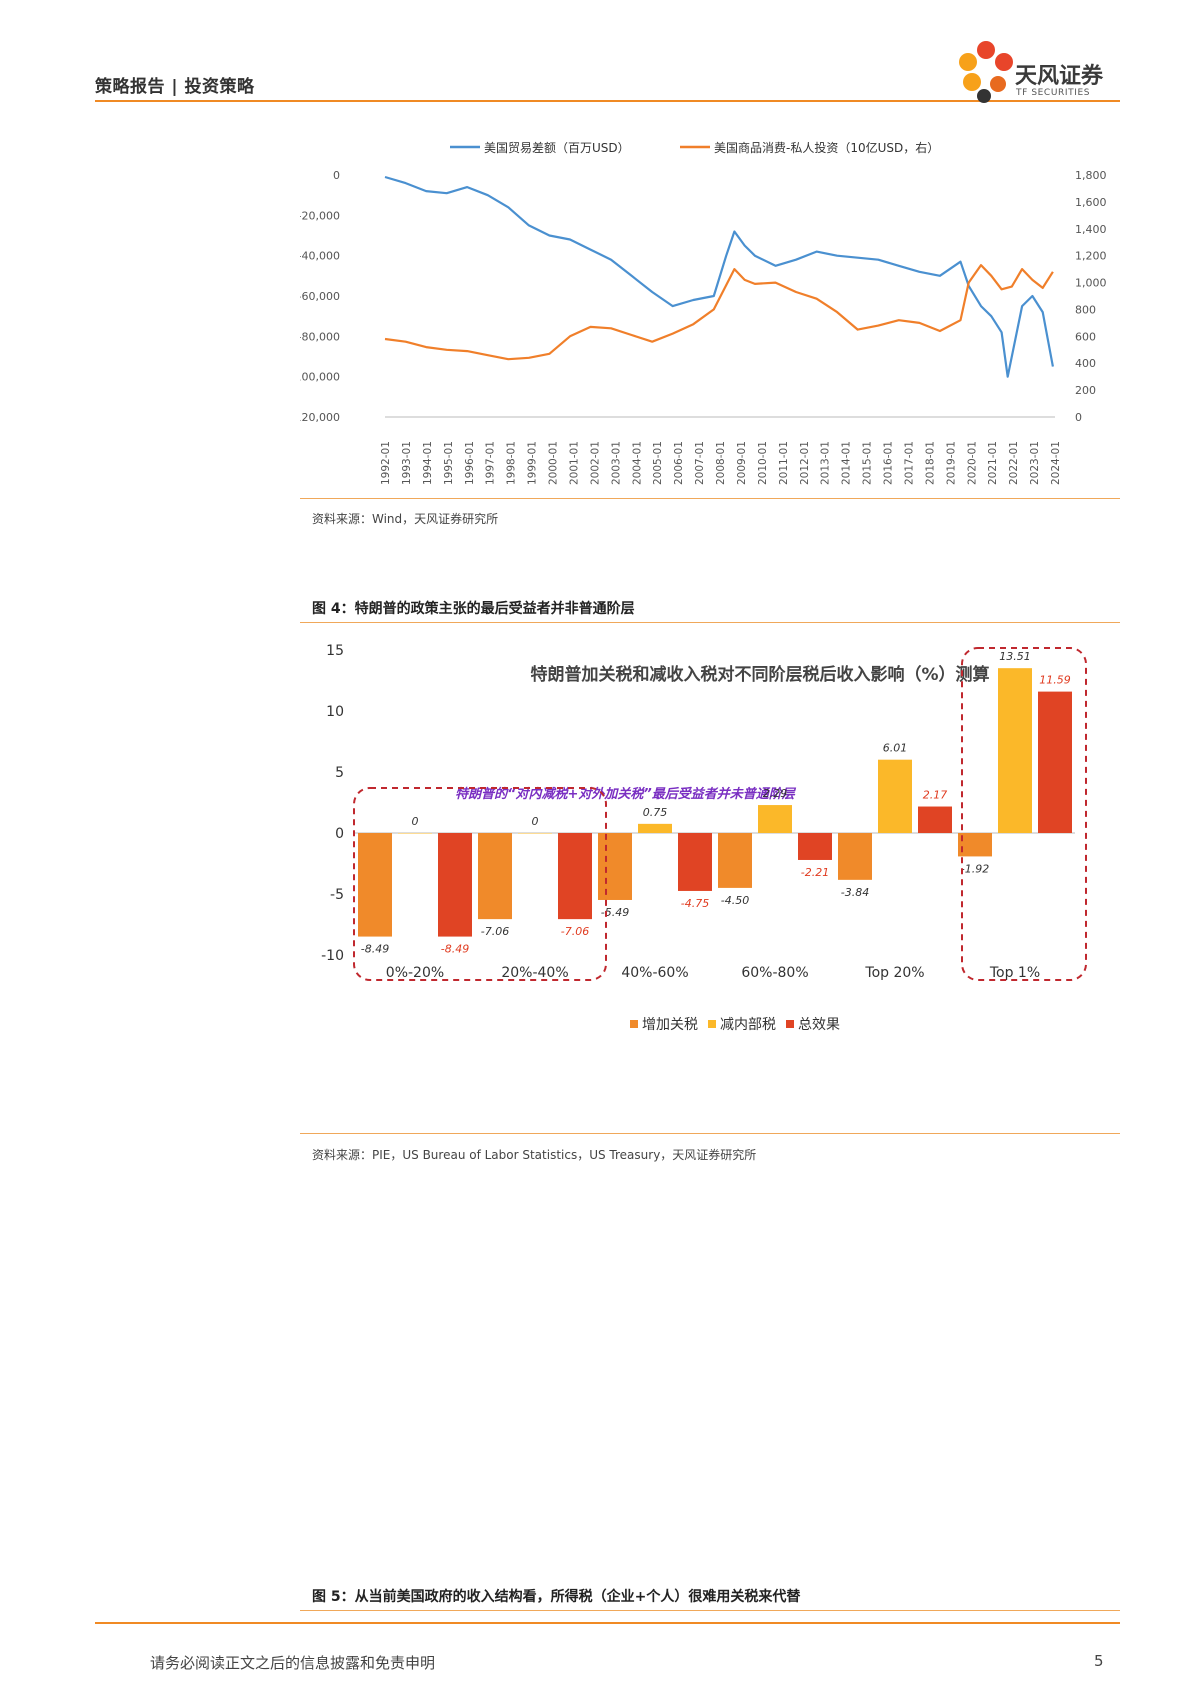 This screenshot has width=1200, height=1698. What do you see at coordinates (655, 812) in the screenshot?
I see `bar-data-label: 0.75` at bounding box center [655, 812].